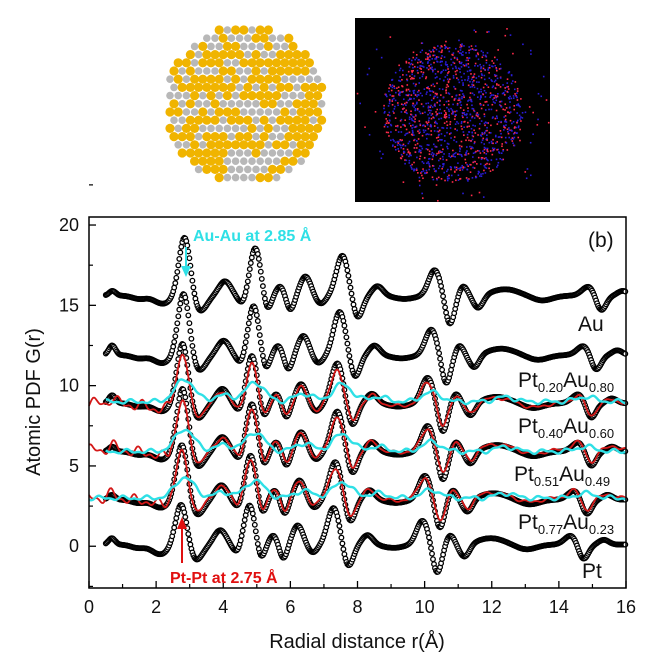  I want to click on series-label-part: 0.80, so click(601, 387).